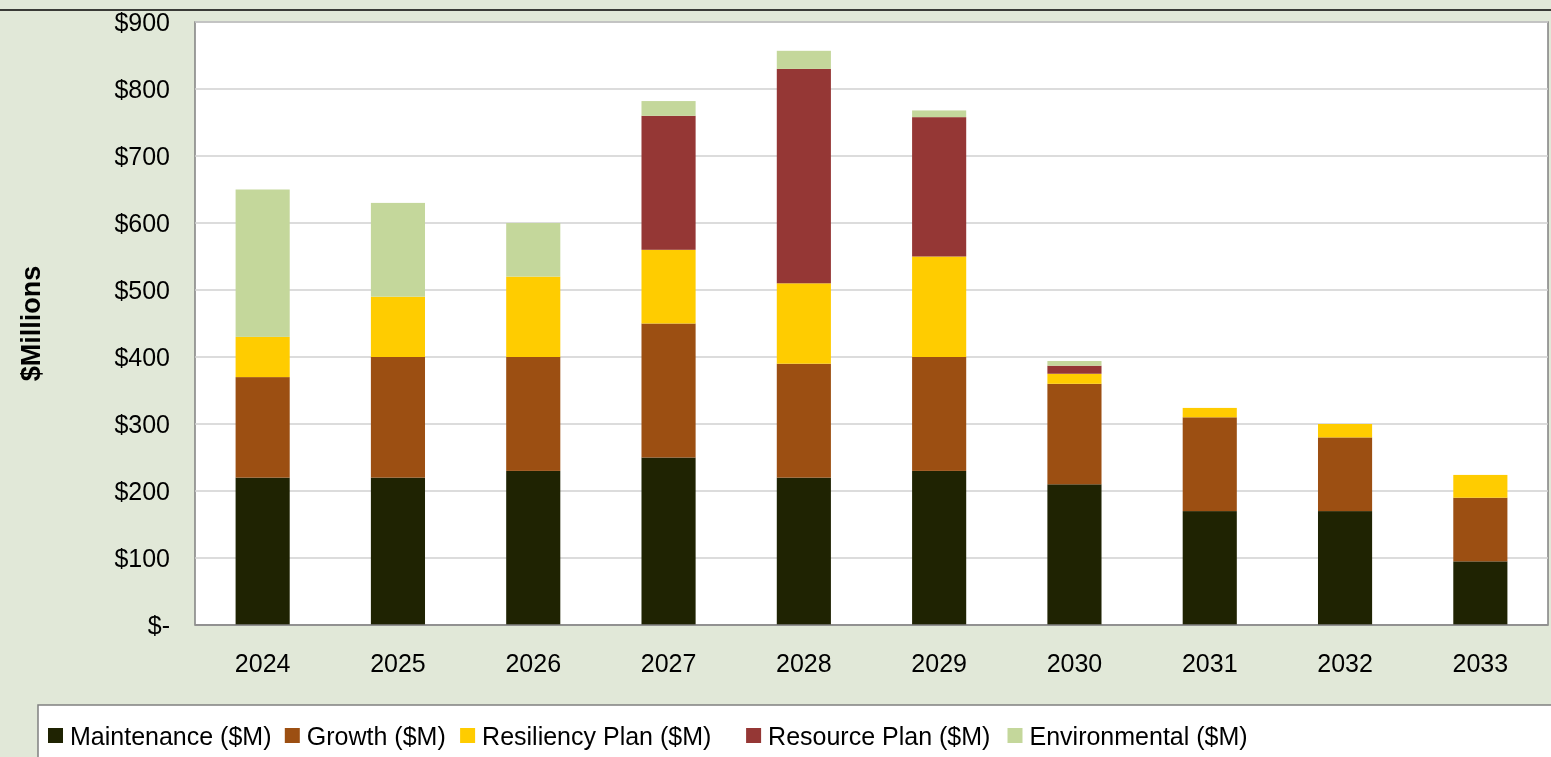  What do you see at coordinates (1074, 663) in the screenshot?
I see `x-tick-label: 2030` at bounding box center [1074, 663].